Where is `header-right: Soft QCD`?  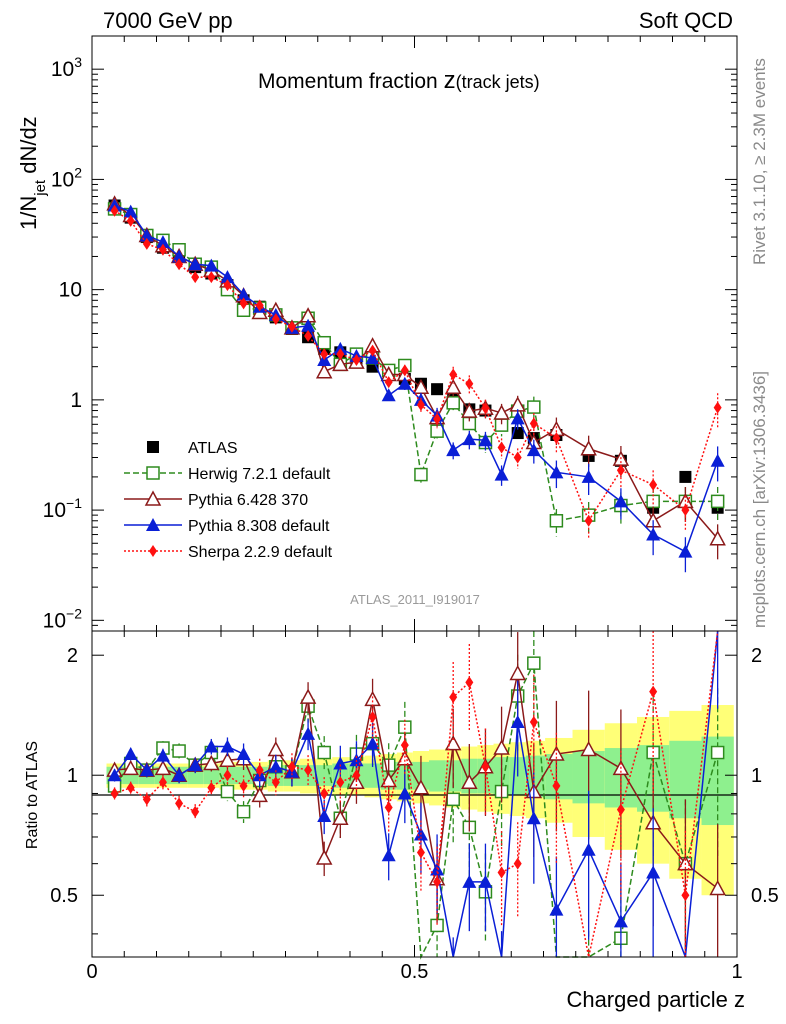 header-right: Soft QCD is located at coordinates (686, 20).